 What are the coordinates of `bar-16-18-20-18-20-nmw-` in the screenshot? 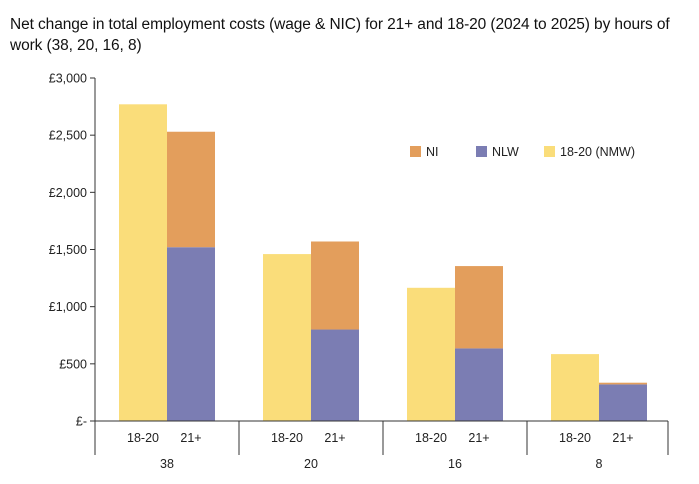 It's located at (431, 354).